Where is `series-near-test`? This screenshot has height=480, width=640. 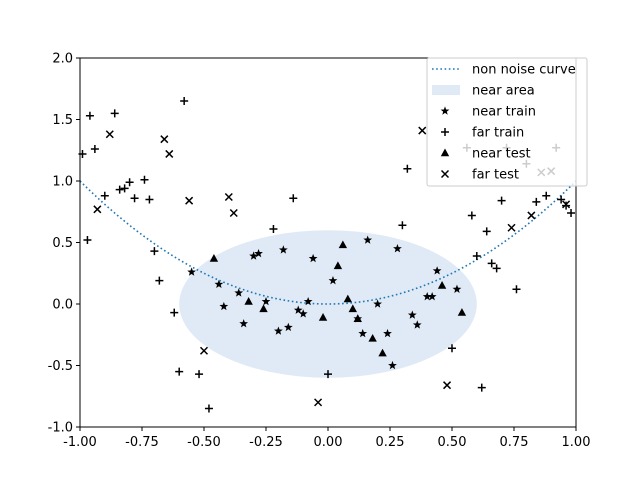 series-near-test is located at coordinates (338, 298).